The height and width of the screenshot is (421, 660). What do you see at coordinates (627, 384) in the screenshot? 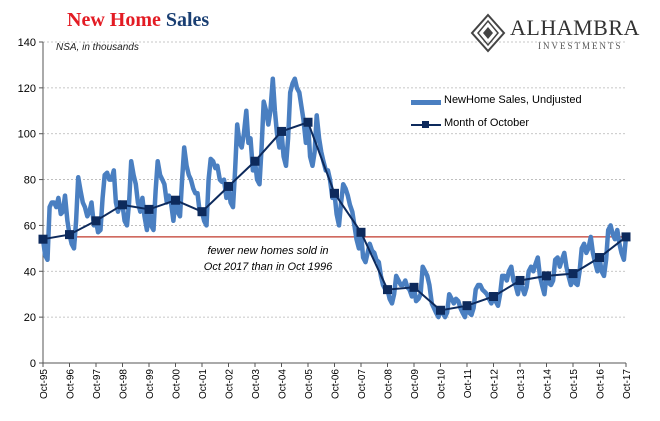
I see `x-tick-label: Oct-17` at bounding box center [627, 384].